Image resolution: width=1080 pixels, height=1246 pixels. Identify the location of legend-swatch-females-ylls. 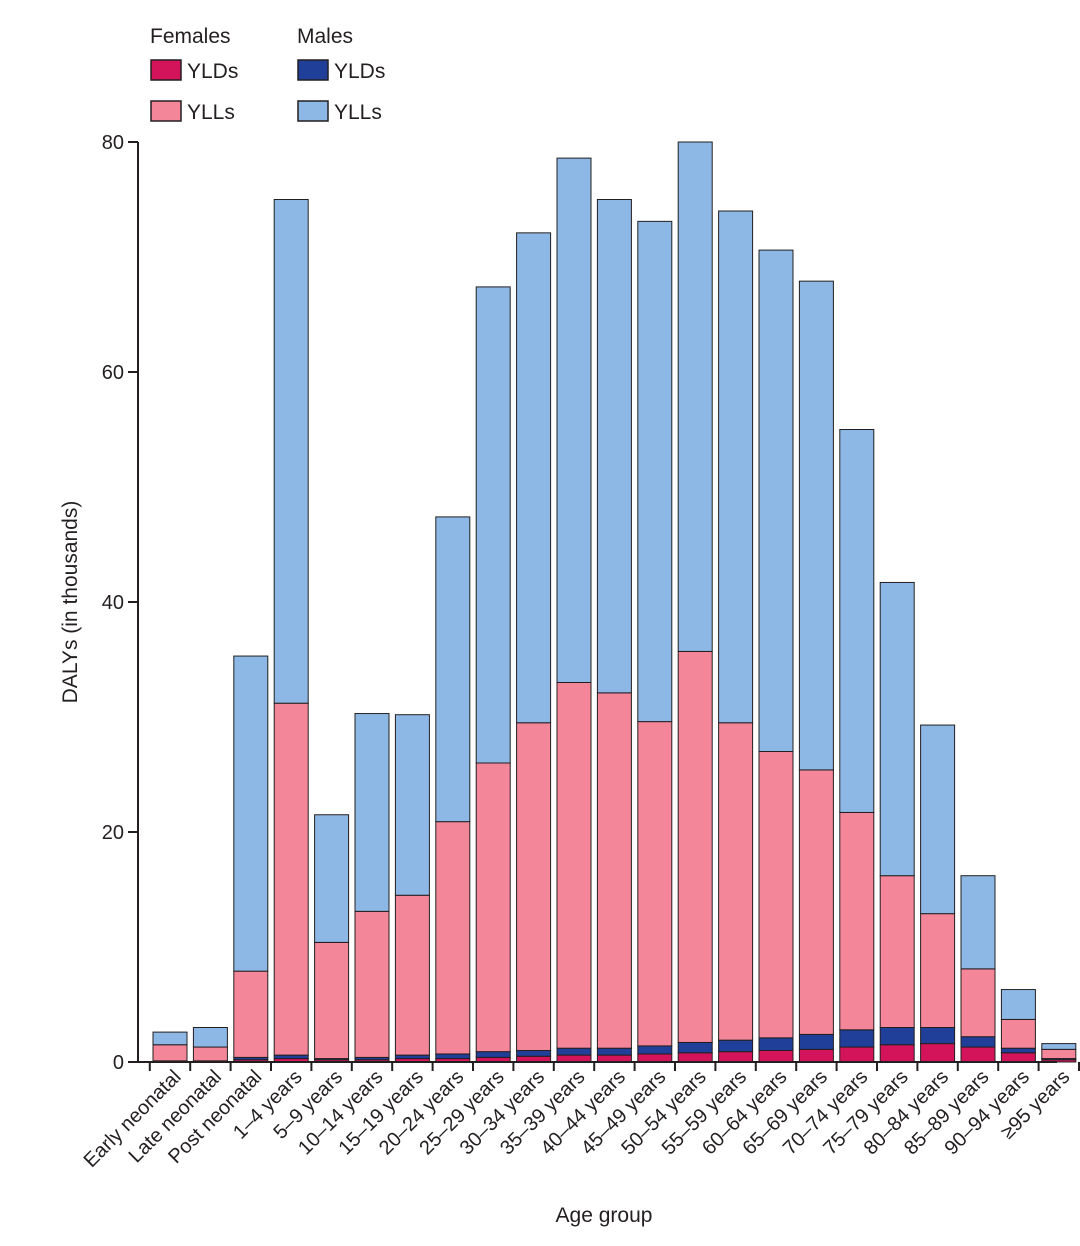
(166, 111).